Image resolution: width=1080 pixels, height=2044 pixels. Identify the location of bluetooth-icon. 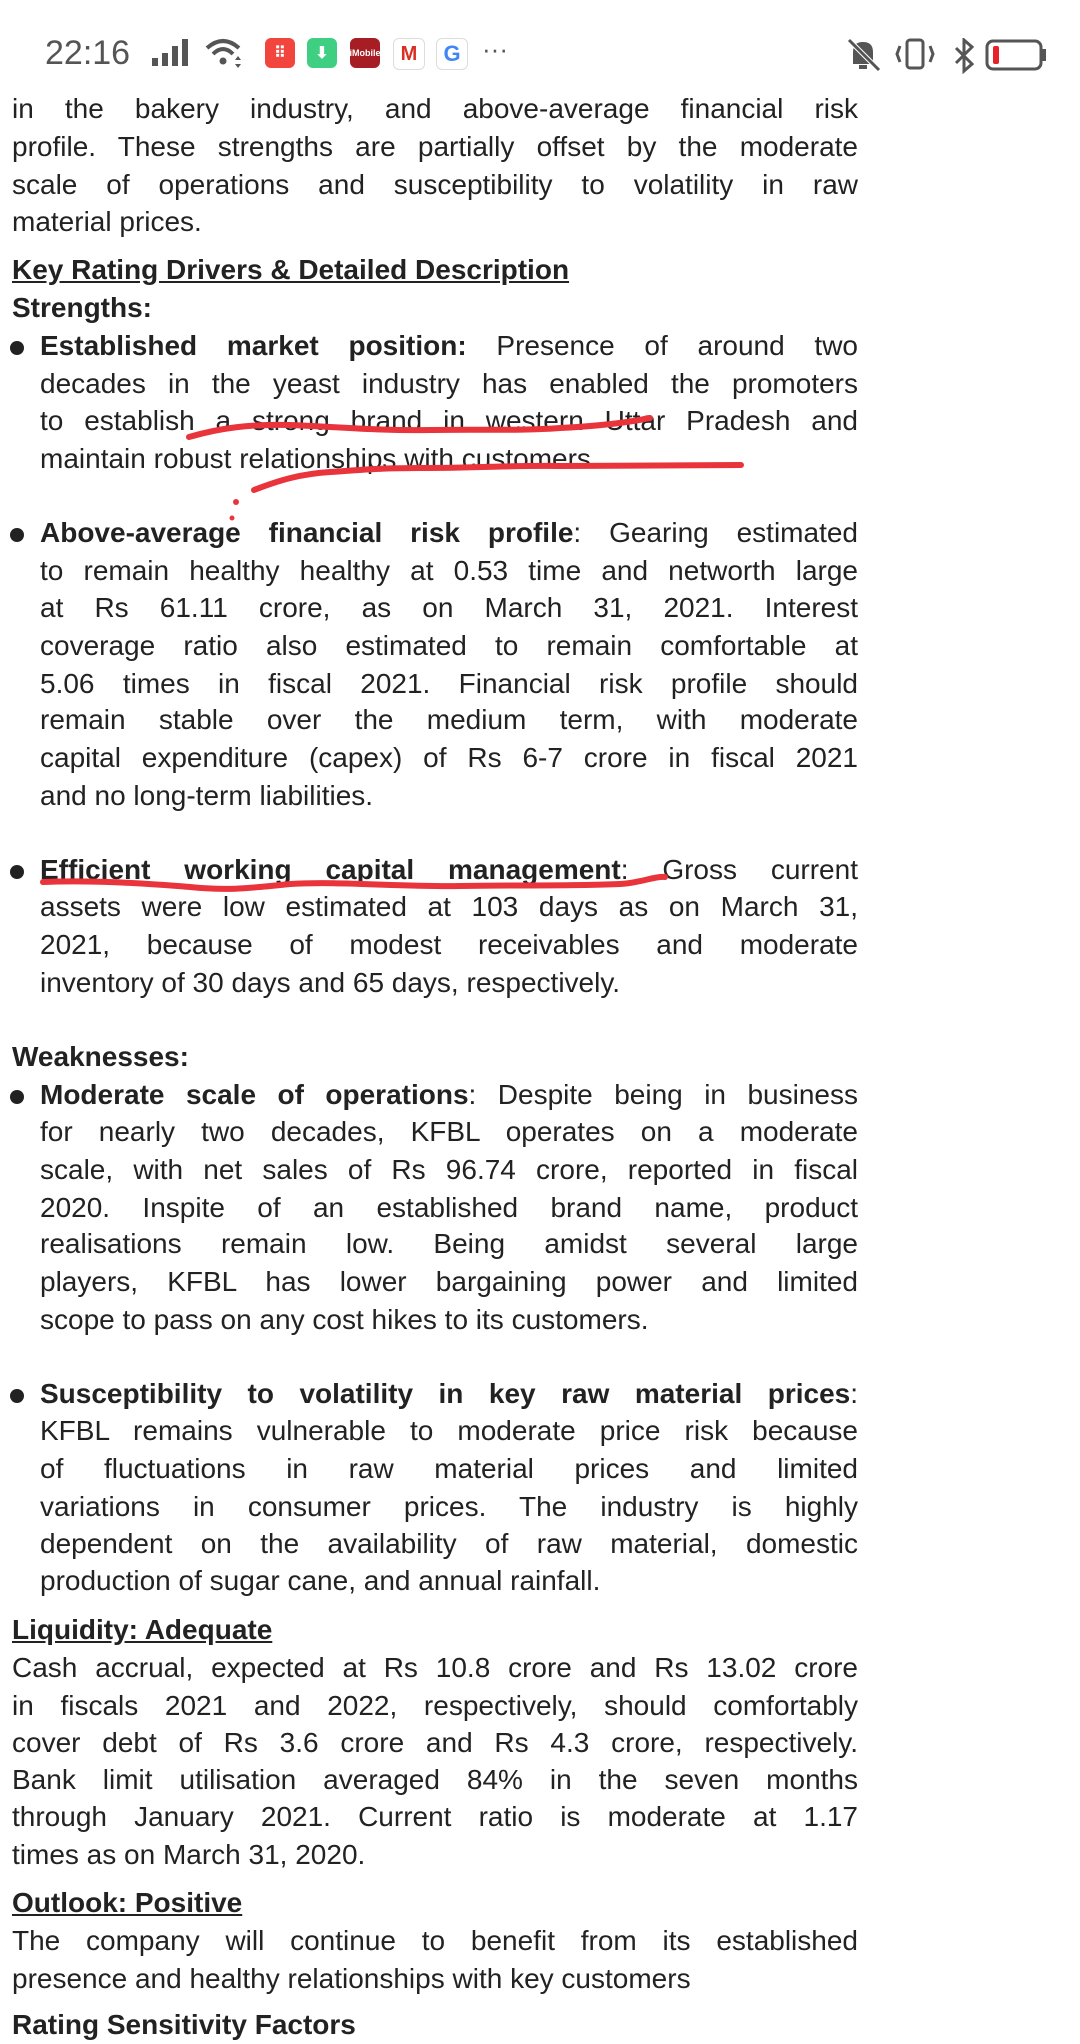
(964, 56).